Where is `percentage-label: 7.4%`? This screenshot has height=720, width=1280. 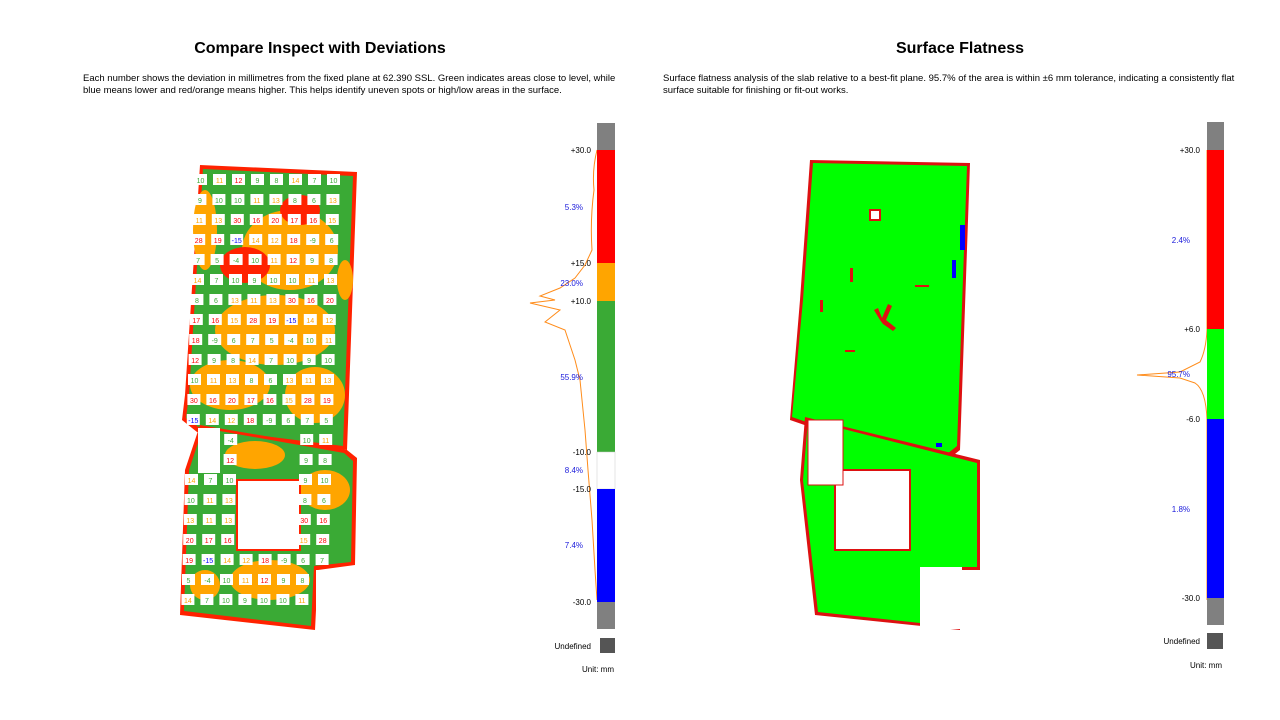
percentage-label: 7.4% is located at coordinates (574, 545).